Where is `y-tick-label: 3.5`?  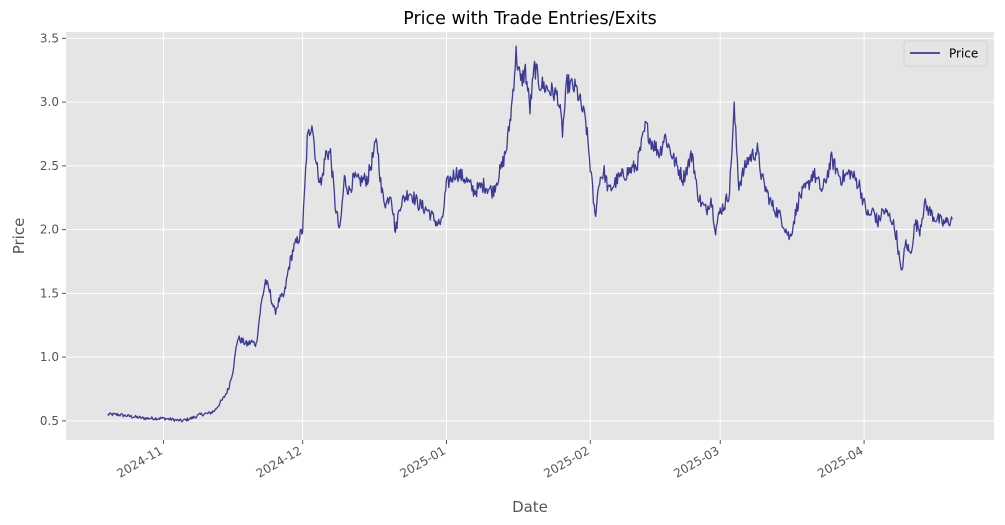
y-tick-label: 3.5 is located at coordinates (49, 38).